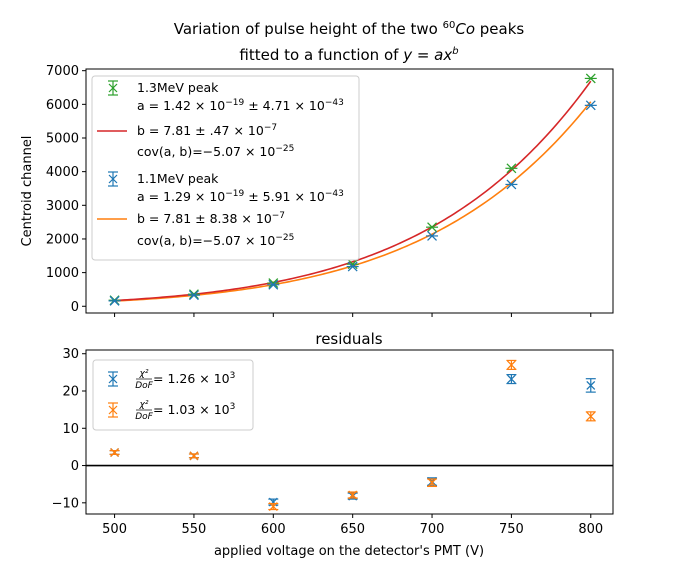 The image size is (681, 578). I want to click on legend-orange-chi-value: = 1.03 × 103, so click(194, 409).